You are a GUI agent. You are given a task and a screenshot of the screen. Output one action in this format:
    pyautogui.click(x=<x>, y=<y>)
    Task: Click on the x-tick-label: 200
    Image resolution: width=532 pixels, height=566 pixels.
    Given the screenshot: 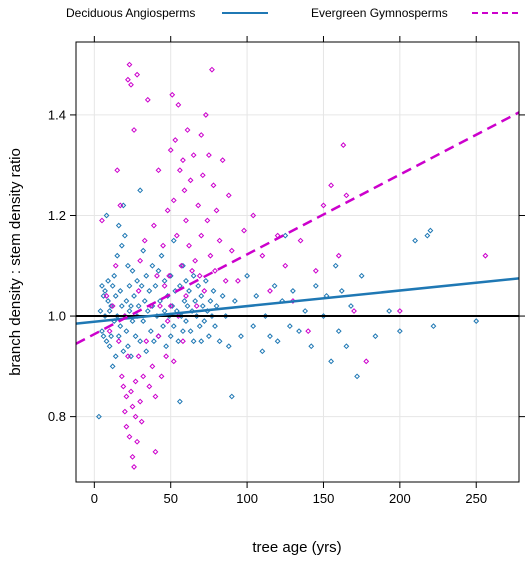 What is the action you would take?
    pyautogui.click(x=400, y=498)
    